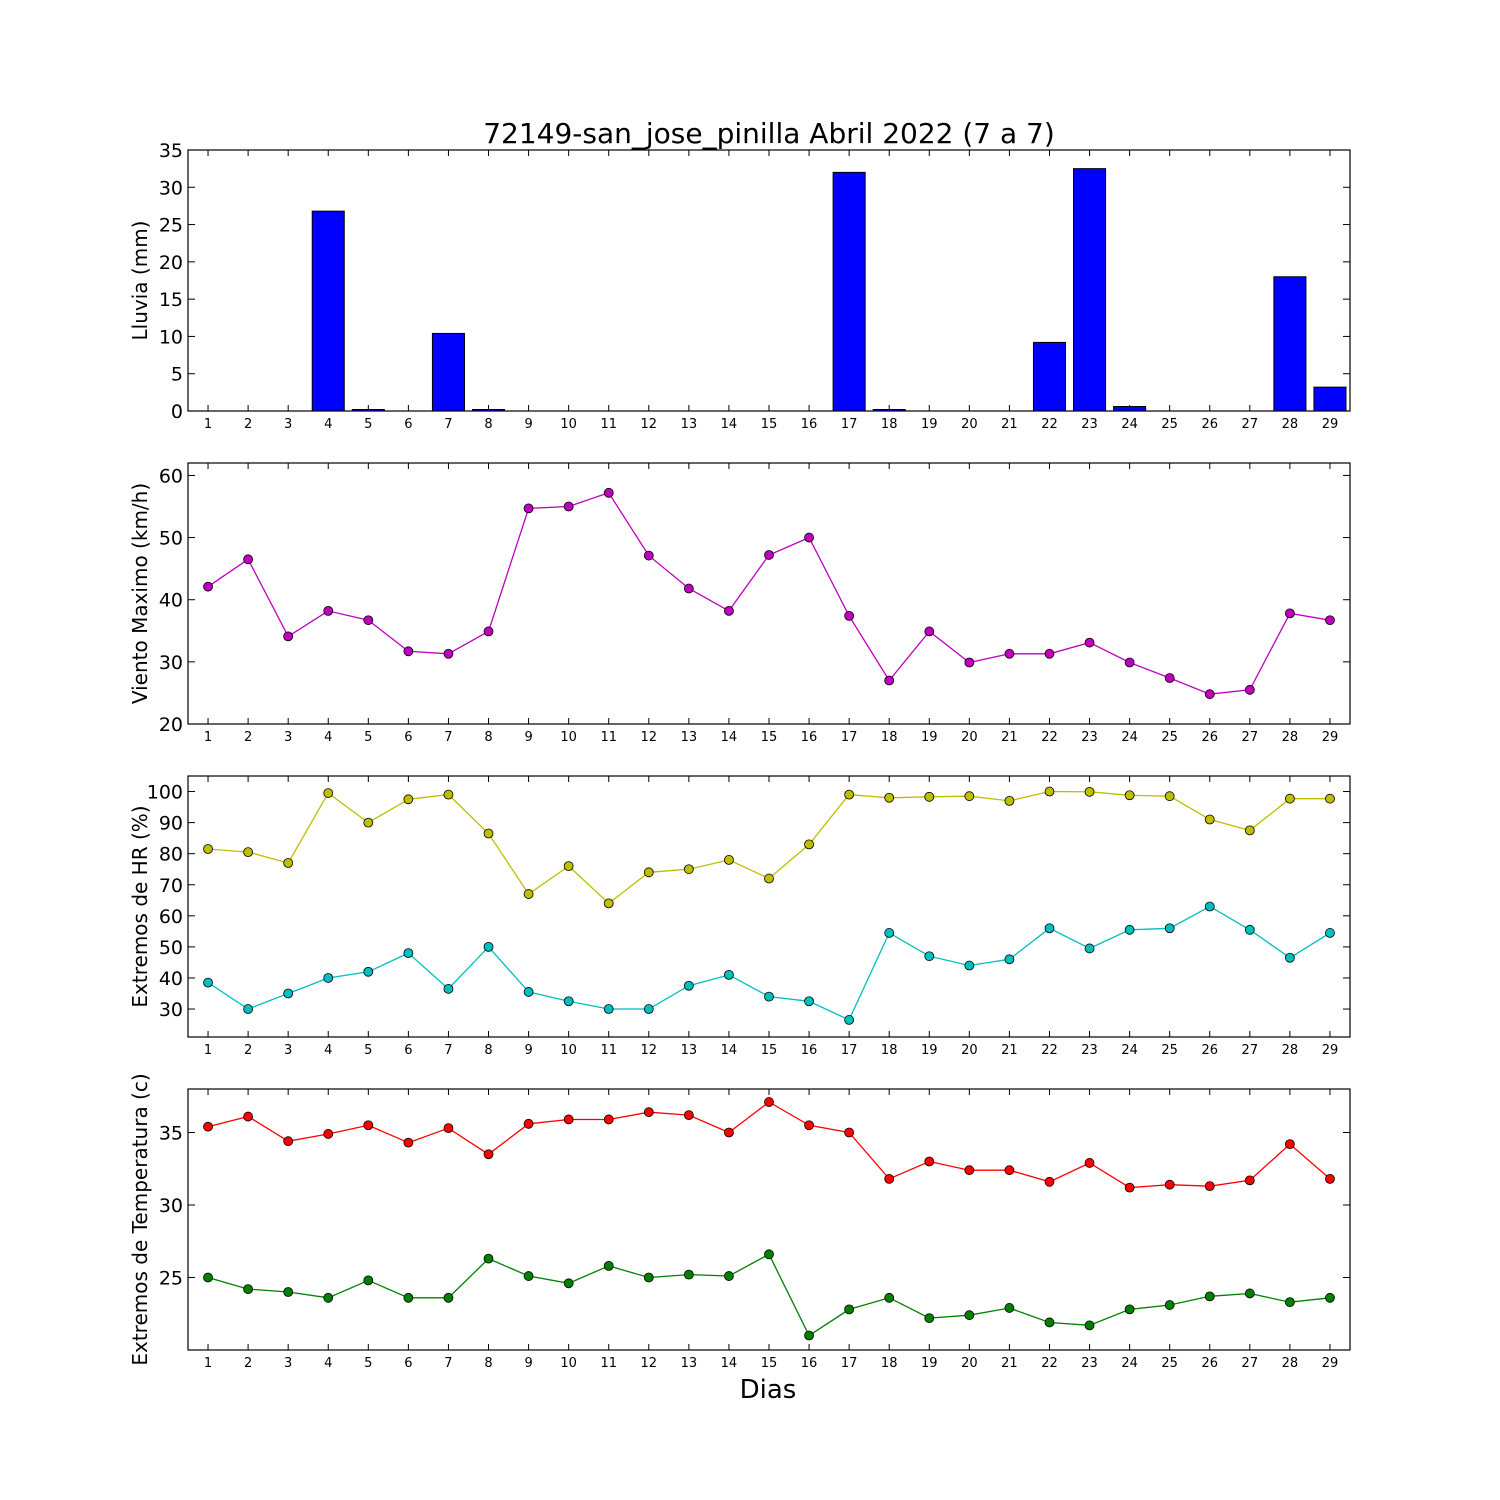 Image resolution: width=1500 pixels, height=1500 pixels. Describe the element at coordinates (1089, 1050) in the screenshot. I see `x-tick-label: 23` at that location.